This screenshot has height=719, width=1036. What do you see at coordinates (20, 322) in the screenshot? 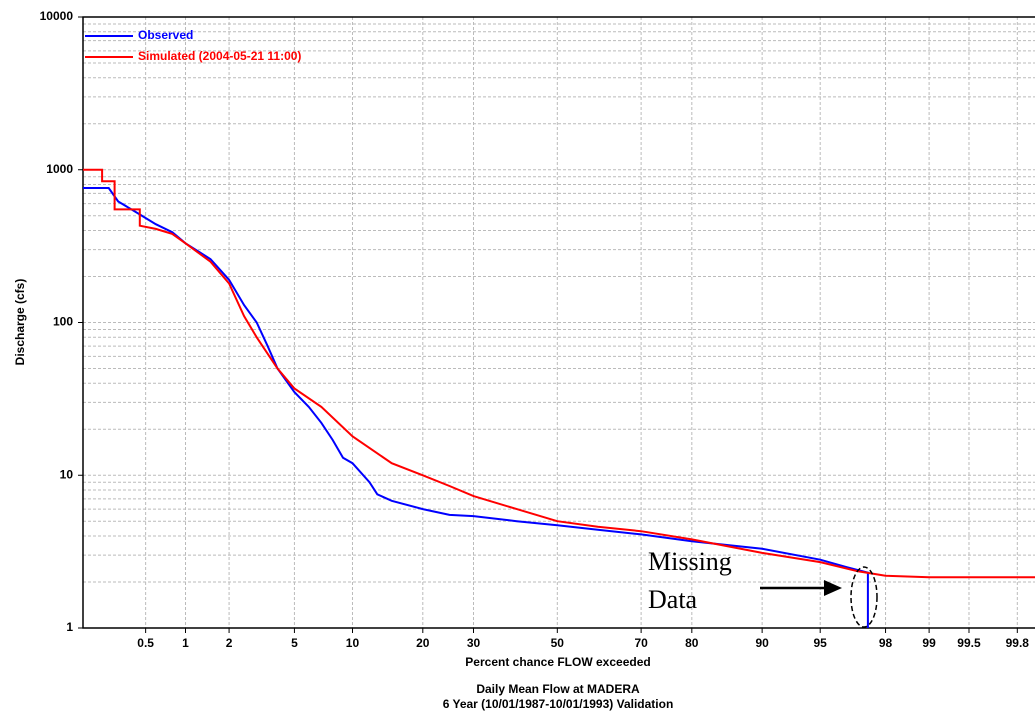
I see `y-axis-label: Discharge (cfs)` at bounding box center [20, 322].